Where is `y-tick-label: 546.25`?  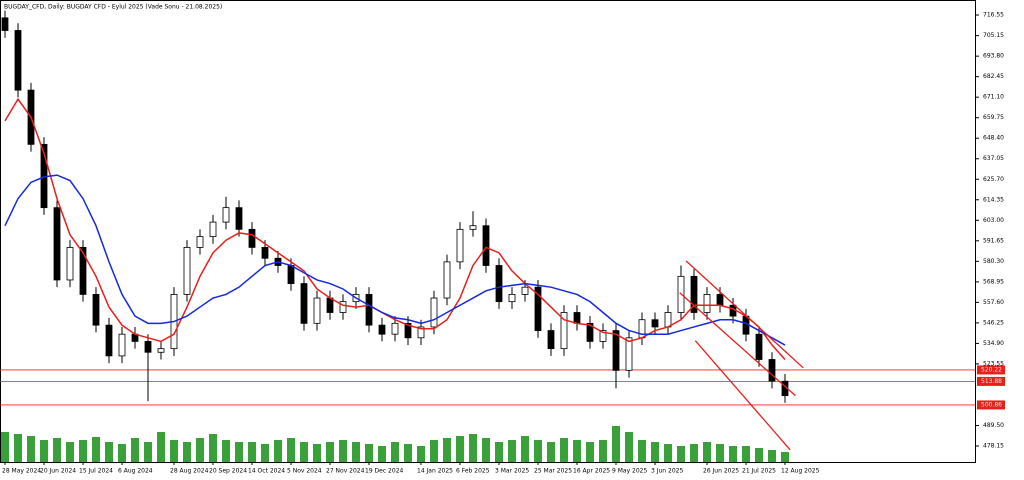
y-tick-label: 546.25 is located at coordinates (993, 322).